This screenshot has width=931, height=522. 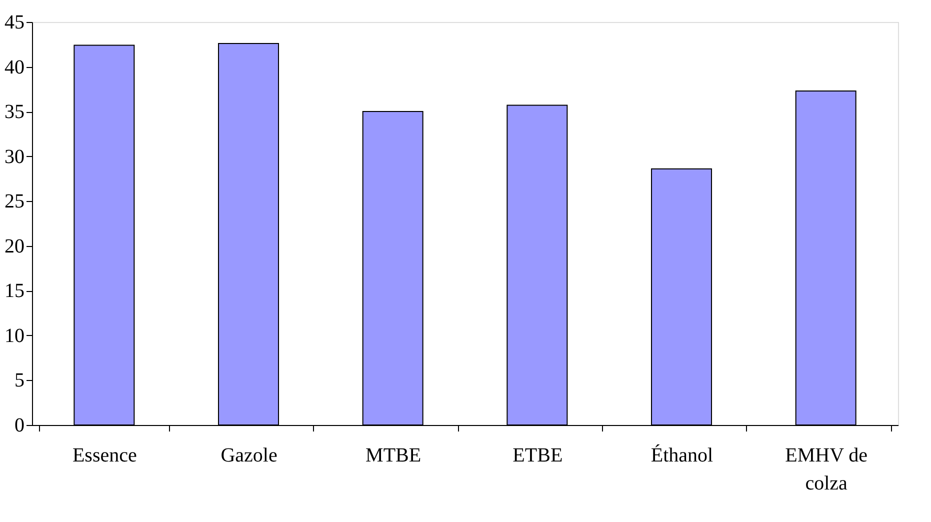 I want to click on y-tick-label: 25, so click(x=14, y=201).